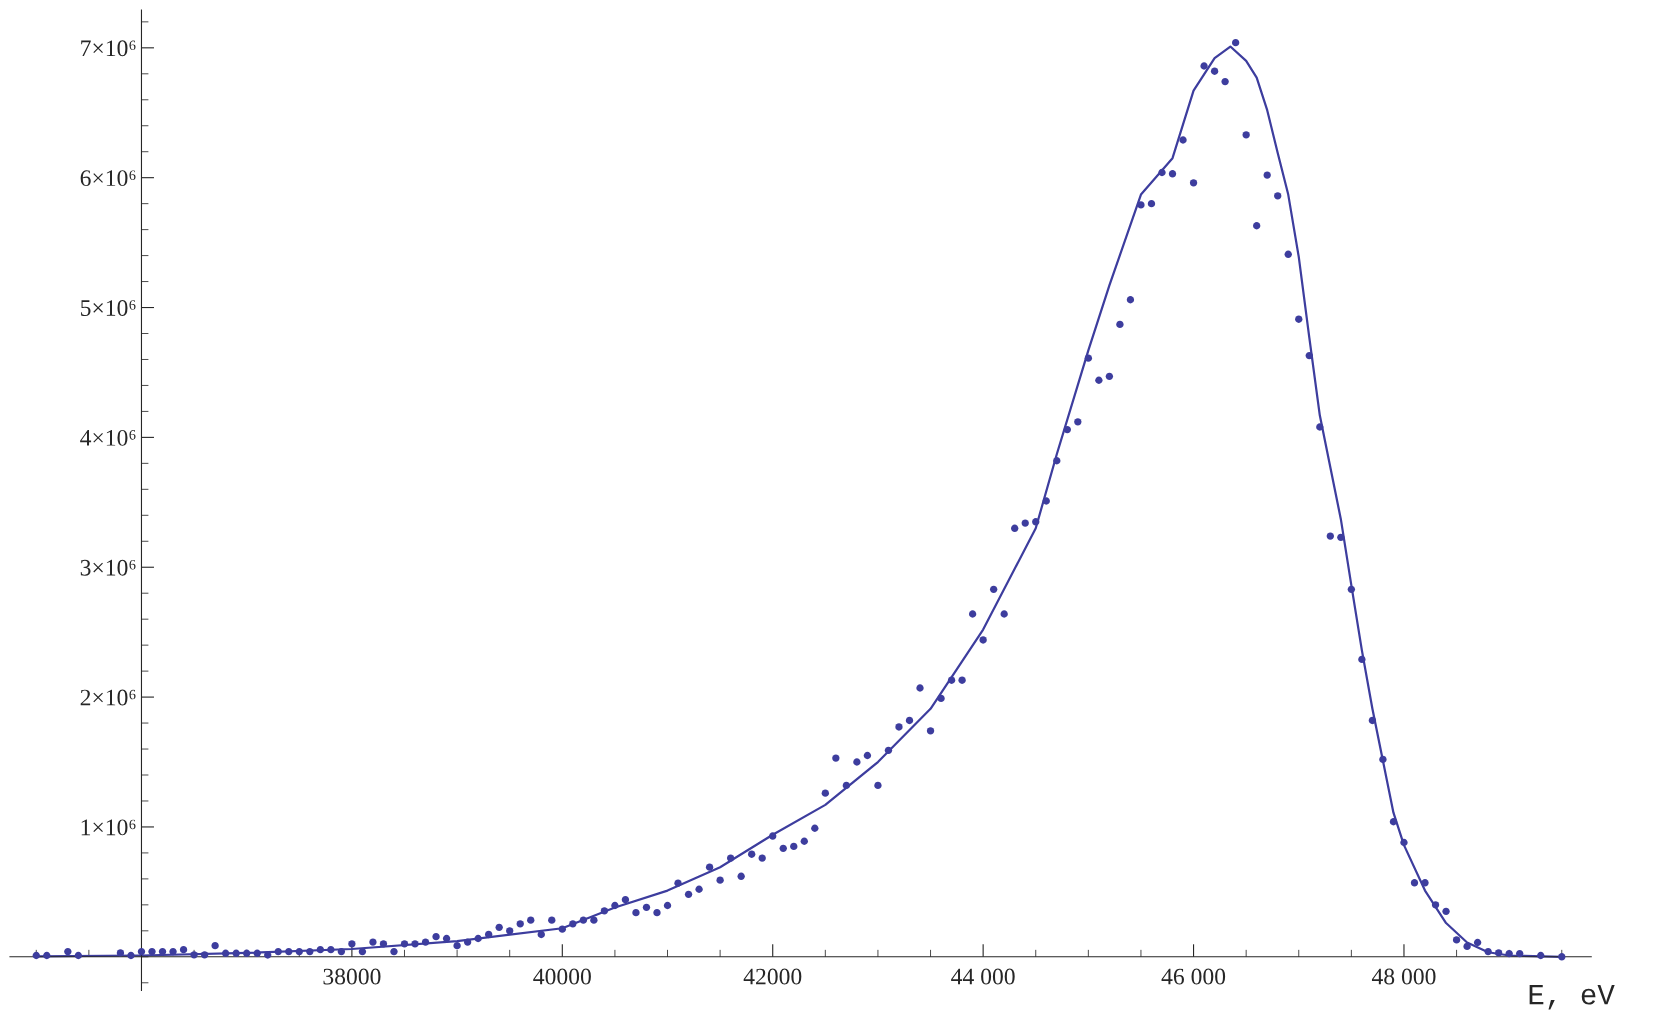  What do you see at coordinates (108, 697) in the screenshot?
I see `y-tick-label: 2×10⁶` at bounding box center [108, 697].